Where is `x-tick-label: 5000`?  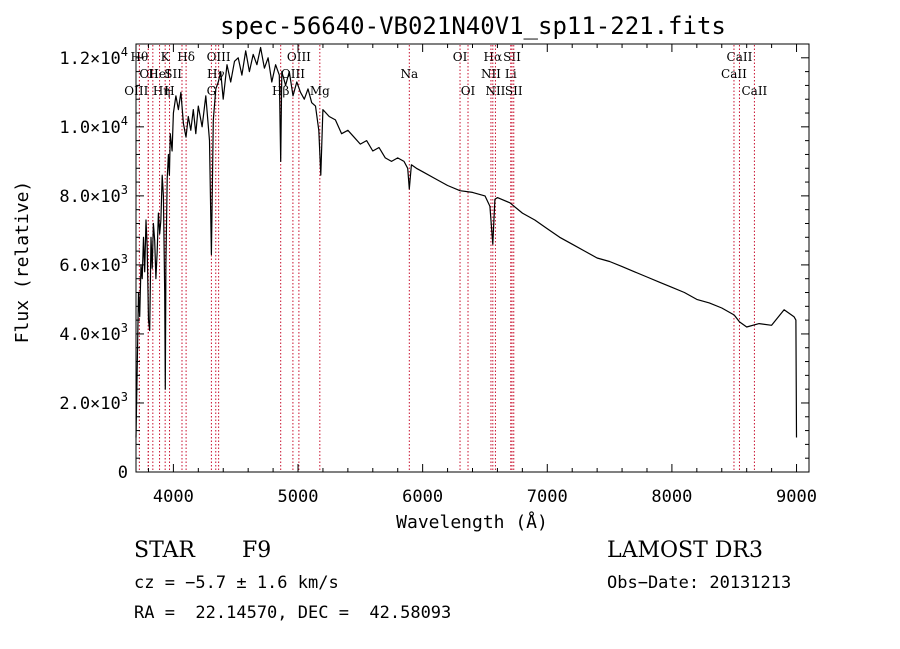
x-tick-label: 5000 is located at coordinates (298, 497).